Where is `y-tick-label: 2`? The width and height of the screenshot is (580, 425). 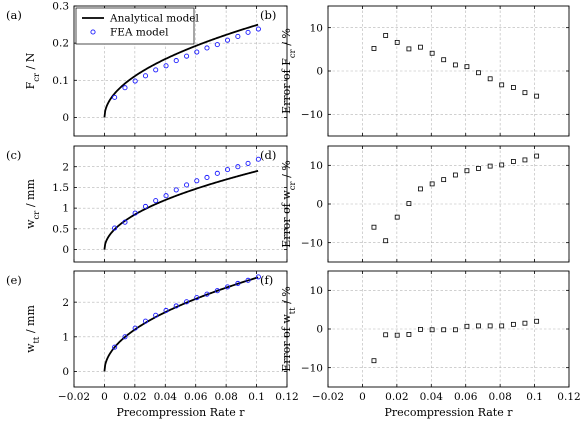
y-tick-label: 2 is located at coordinates (65, 303).